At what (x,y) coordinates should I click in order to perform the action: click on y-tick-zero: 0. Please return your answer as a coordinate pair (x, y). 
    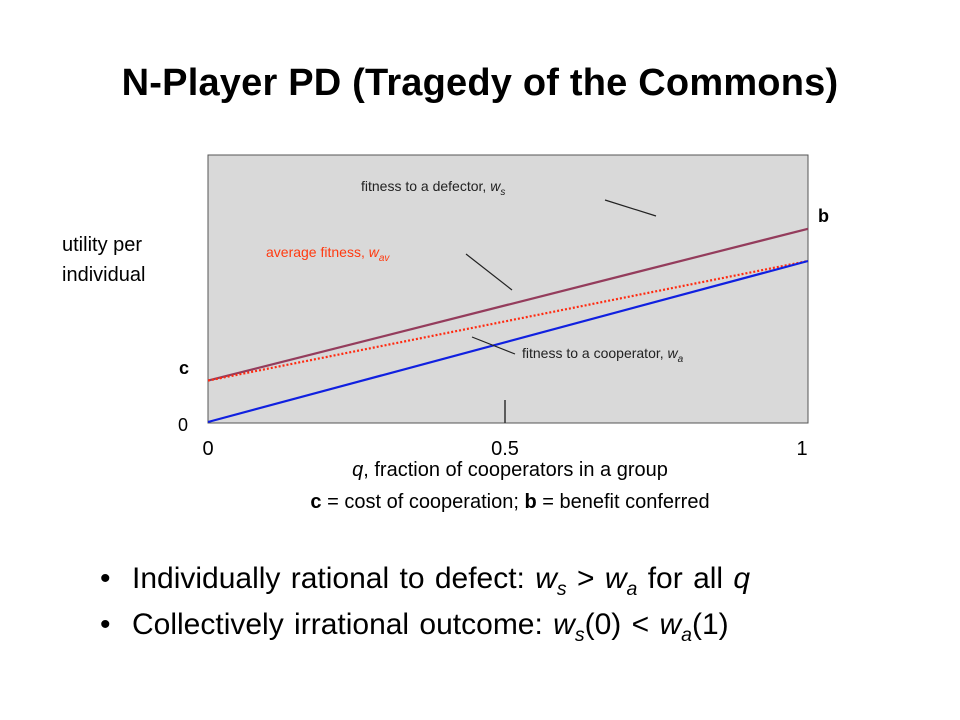
    Looking at the image, I should click on (183, 425).